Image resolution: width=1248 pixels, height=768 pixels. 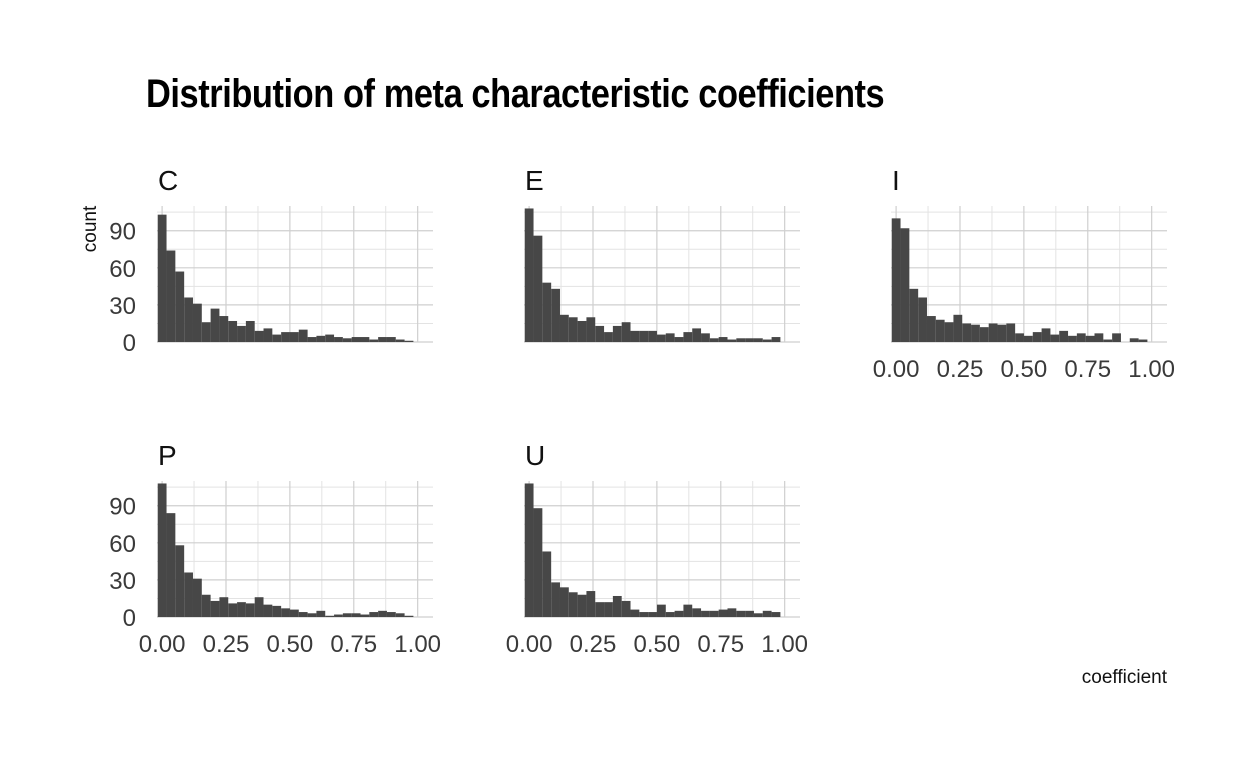 I want to click on x-tick-label: 1.00, so click(x=1151, y=369).